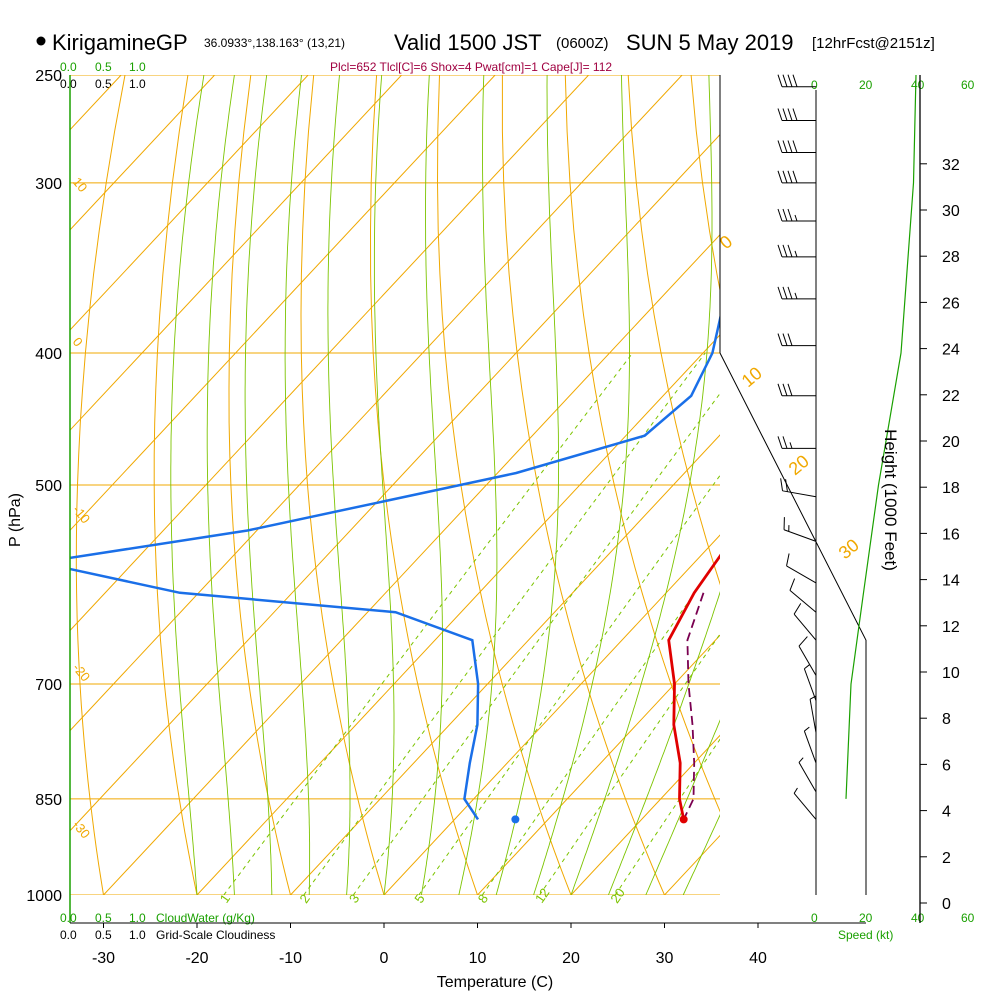 This screenshot has height=1000, width=1000. I want to click on bottom-cloudiness-tick: 1.0, so click(137, 935).